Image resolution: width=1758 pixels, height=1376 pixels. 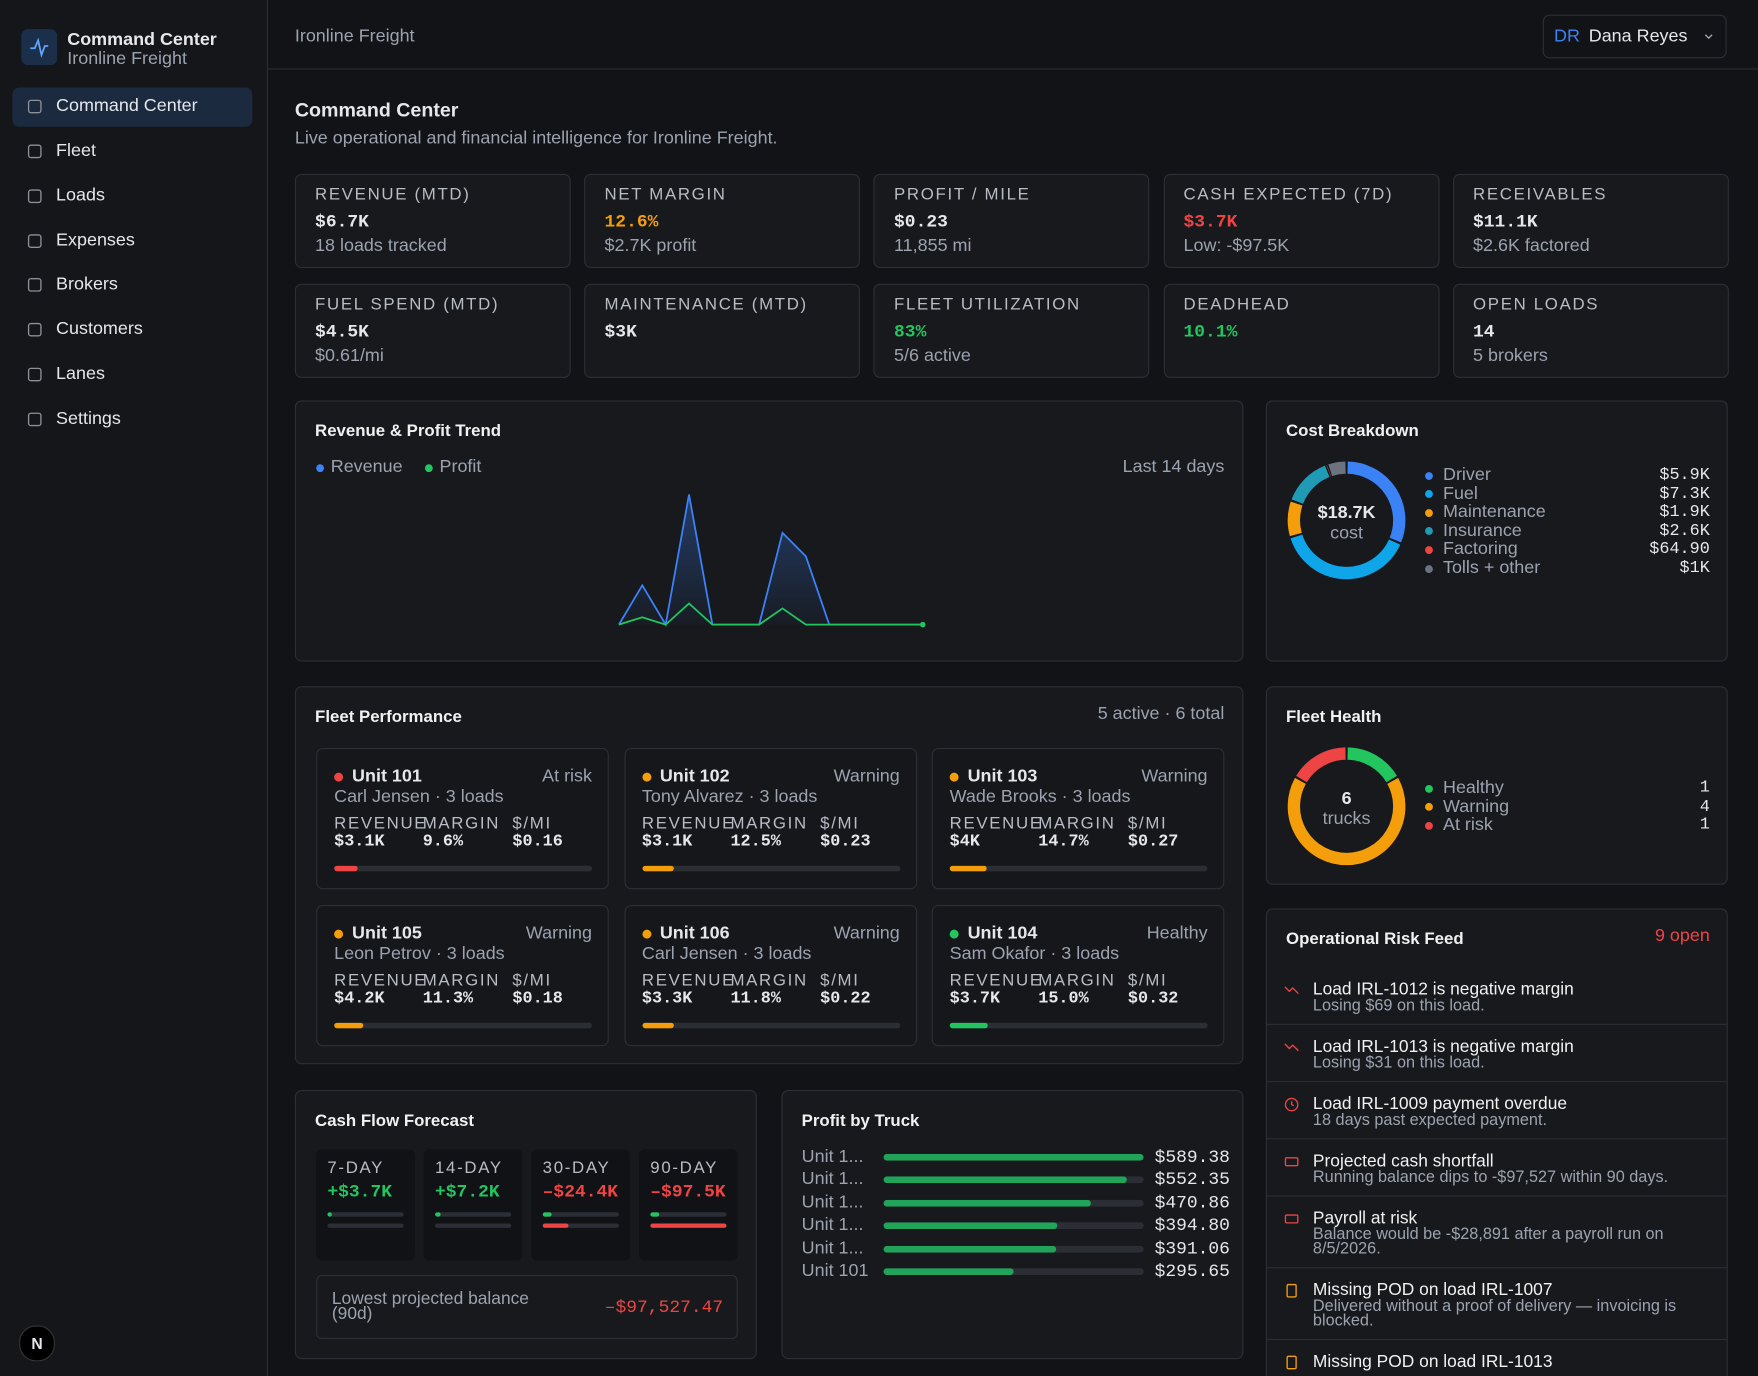 What do you see at coordinates (631, 222) in the screenshot?
I see `kpi-value: 12.6%` at bounding box center [631, 222].